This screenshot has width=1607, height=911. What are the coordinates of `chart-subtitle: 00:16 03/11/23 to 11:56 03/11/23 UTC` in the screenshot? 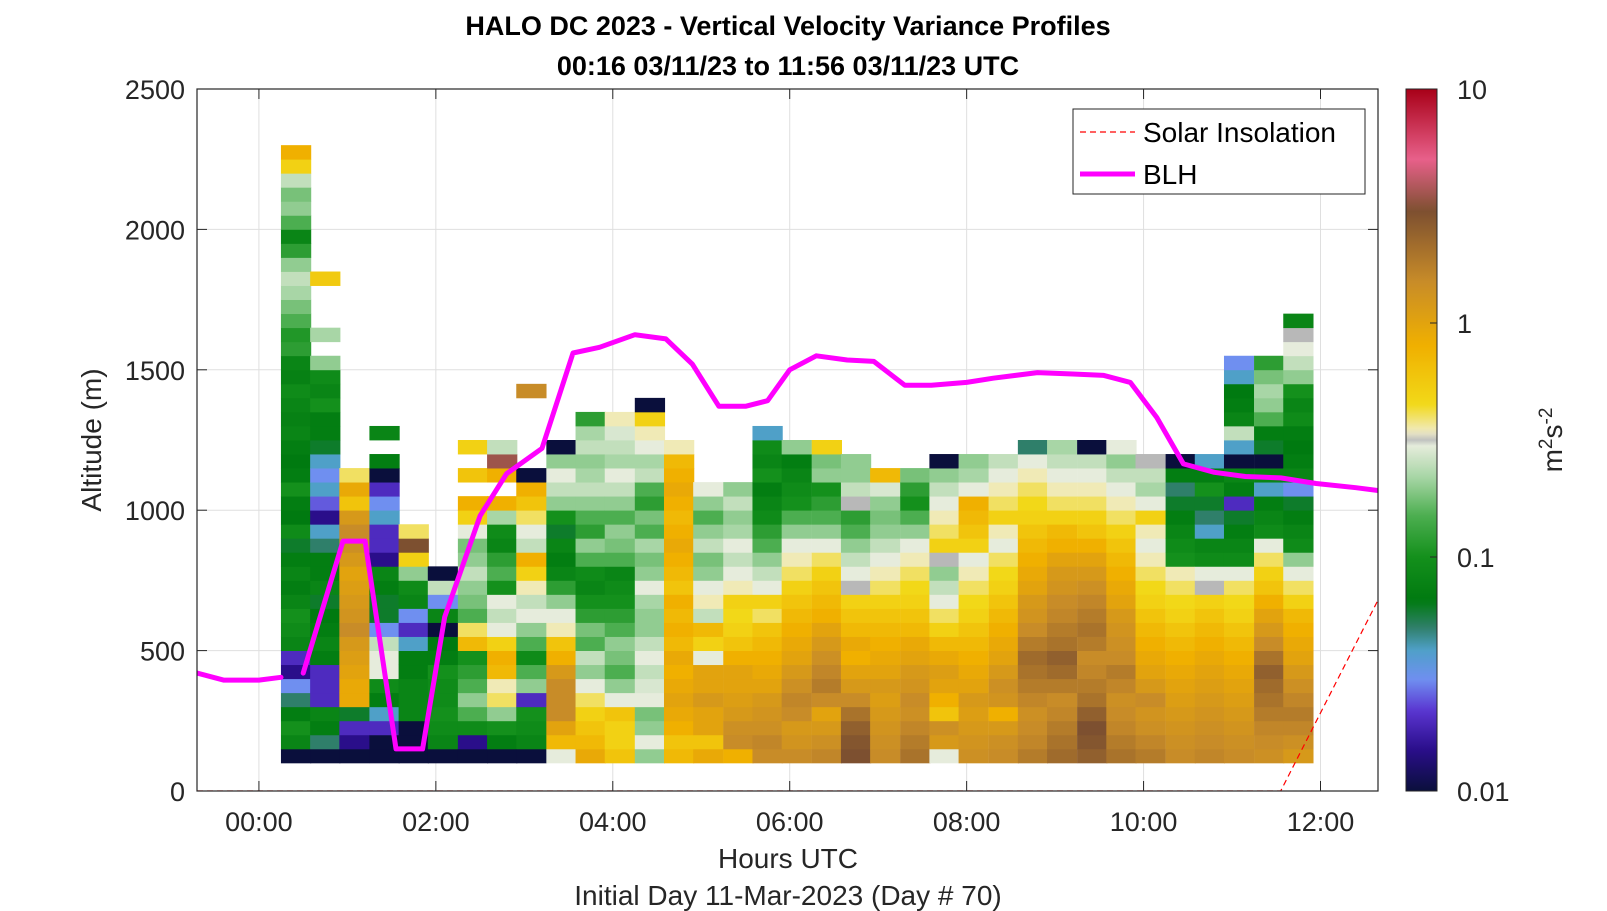 It's located at (788, 66).